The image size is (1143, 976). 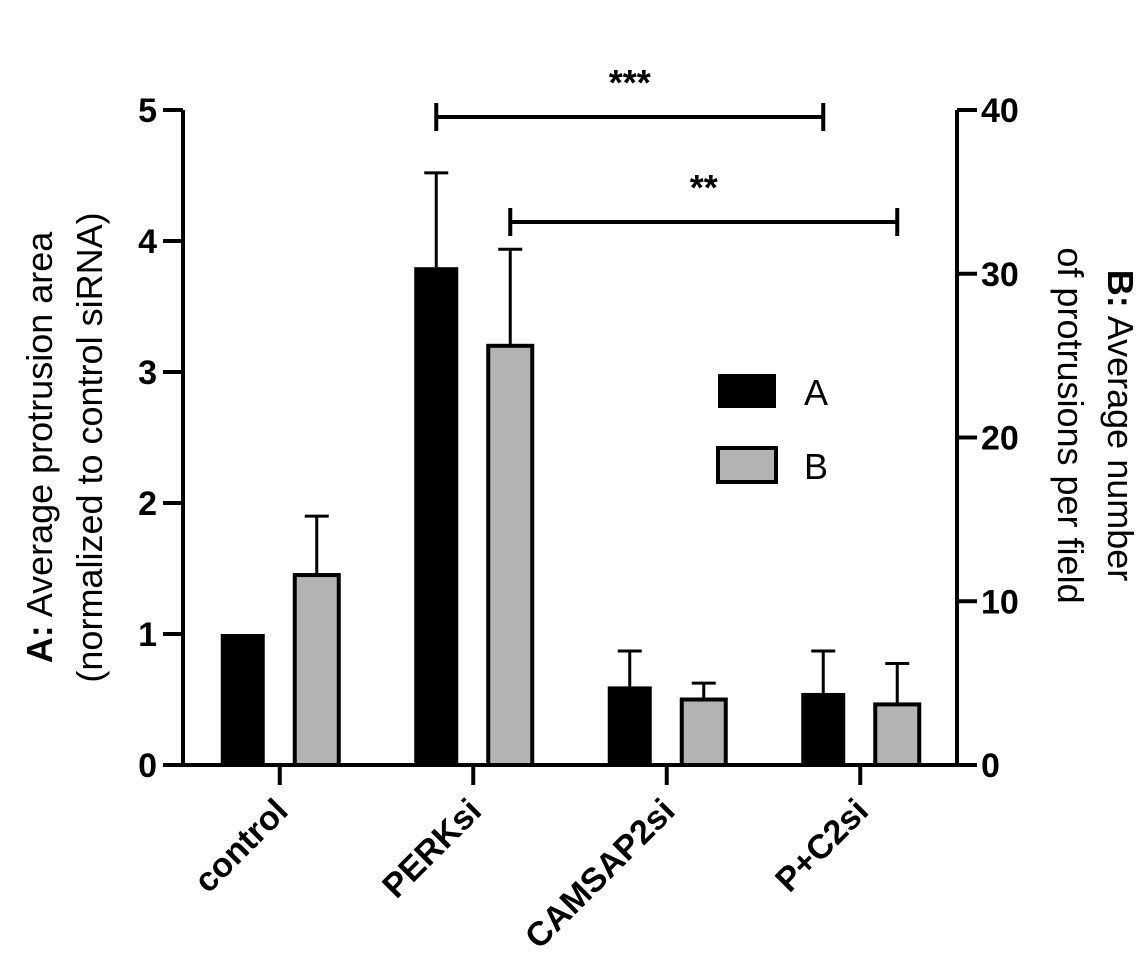 What do you see at coordinates (147, 111) in the screenshot?
I see `left-y-tick-label: 5` at bounding box center [147, 111].